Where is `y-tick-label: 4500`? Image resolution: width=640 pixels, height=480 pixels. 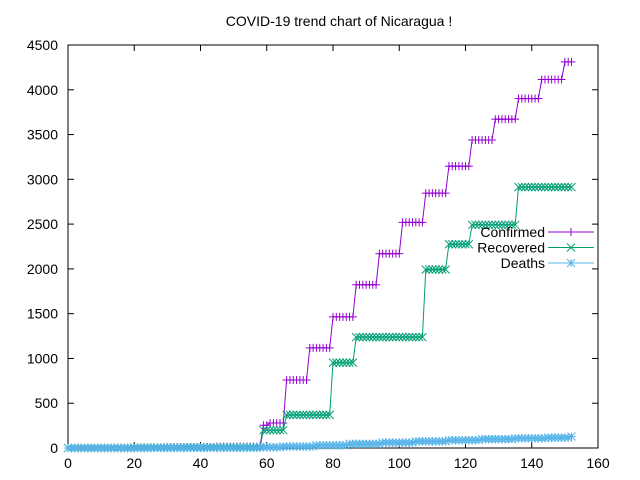 y-tick-label: 4500 is located at coordinates (42, 45).